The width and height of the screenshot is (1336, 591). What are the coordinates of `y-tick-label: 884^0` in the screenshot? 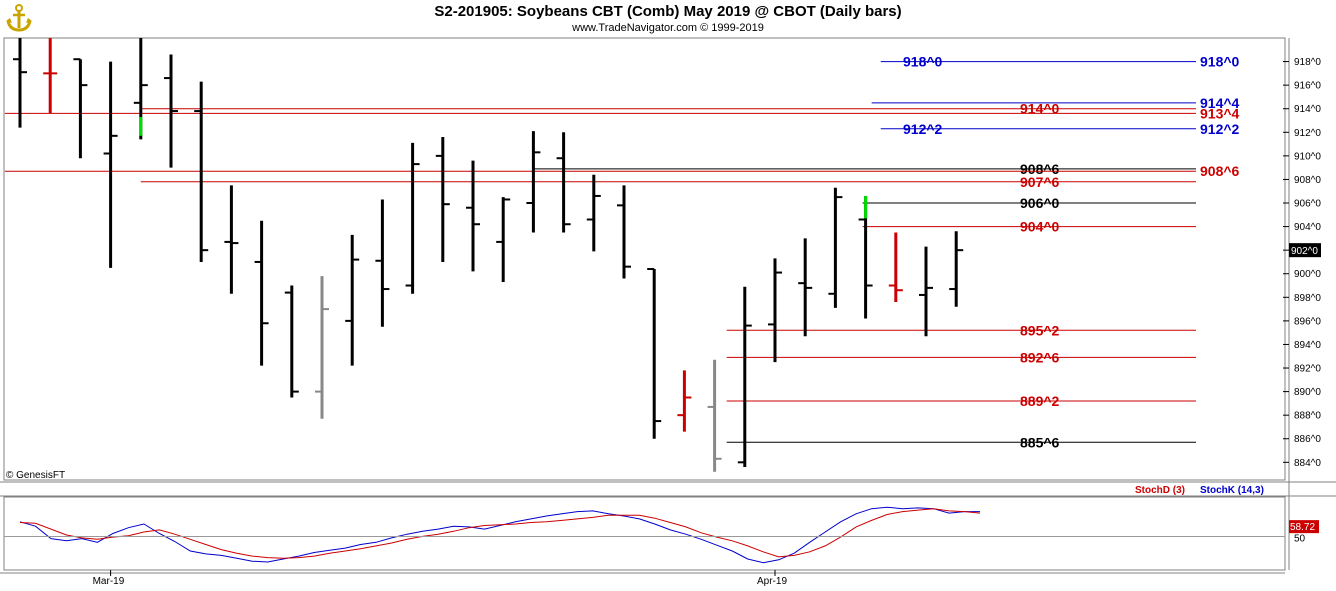 It's located at (1307, 463).